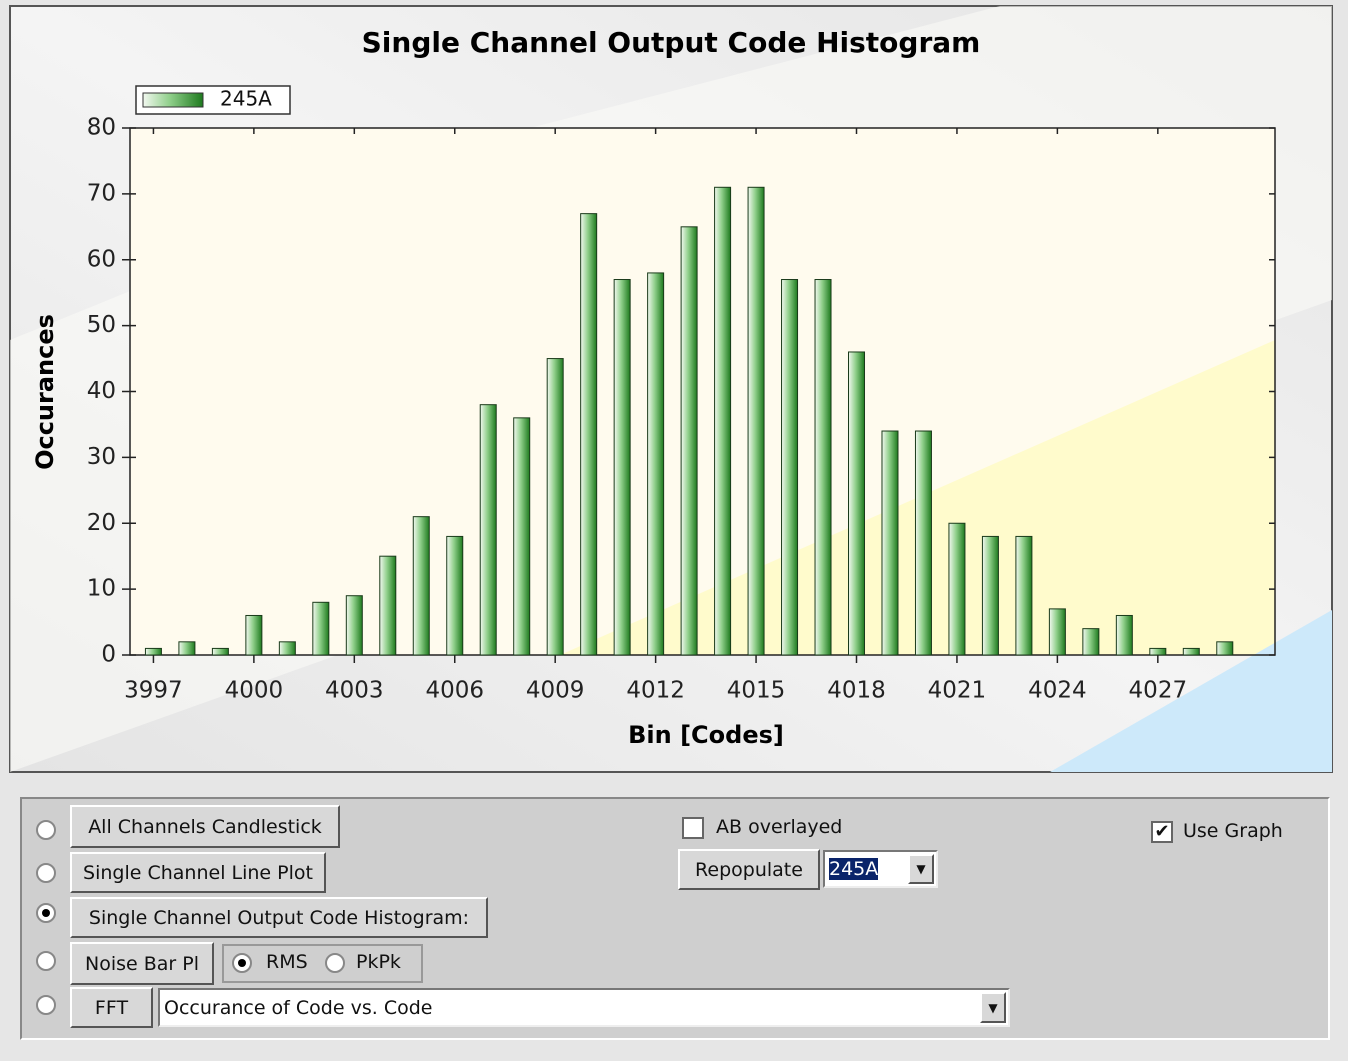 The height and width of the screenshot is (1061, 1348). Describe the element at coordinates (1162, 832) in the screenshot. I see `use-graph-checkbox: ✔` at that location.